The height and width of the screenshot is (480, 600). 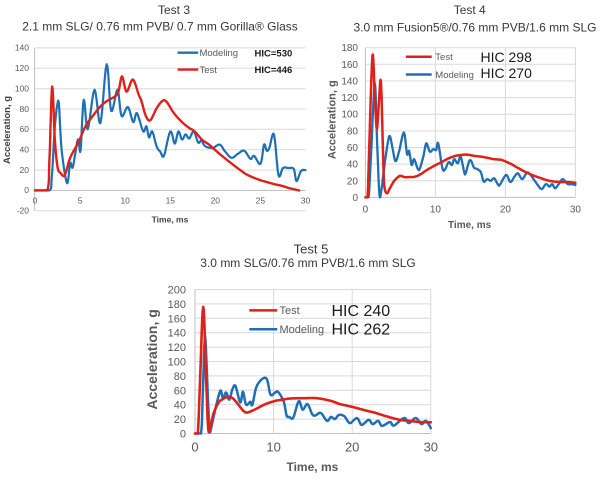 I want to click on svg-text: Test 5, so click(x=311, y=248).